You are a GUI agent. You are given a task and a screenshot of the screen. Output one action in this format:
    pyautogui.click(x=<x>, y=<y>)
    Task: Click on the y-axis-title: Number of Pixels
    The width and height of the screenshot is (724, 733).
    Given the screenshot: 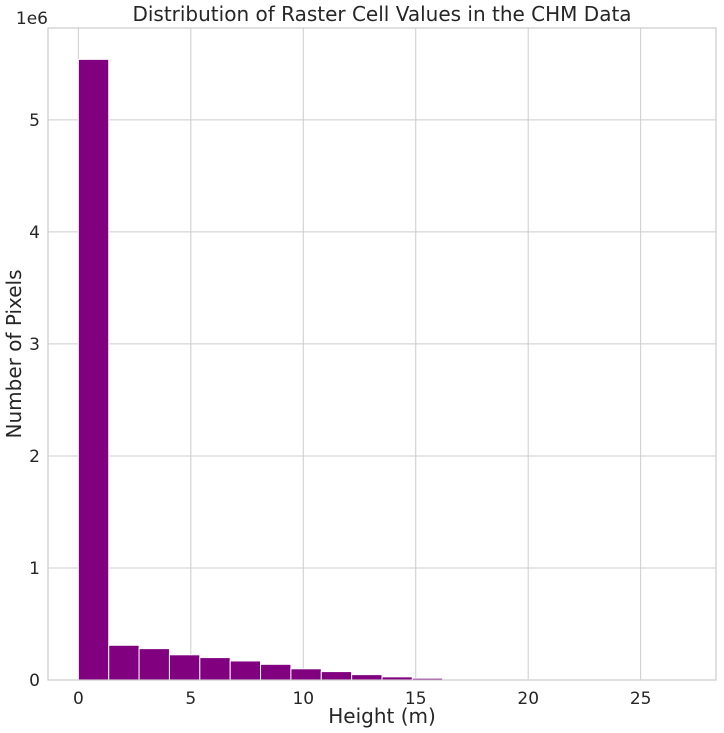 What is the action you would take?
    pyautogui.click(x=14, y=353)
    